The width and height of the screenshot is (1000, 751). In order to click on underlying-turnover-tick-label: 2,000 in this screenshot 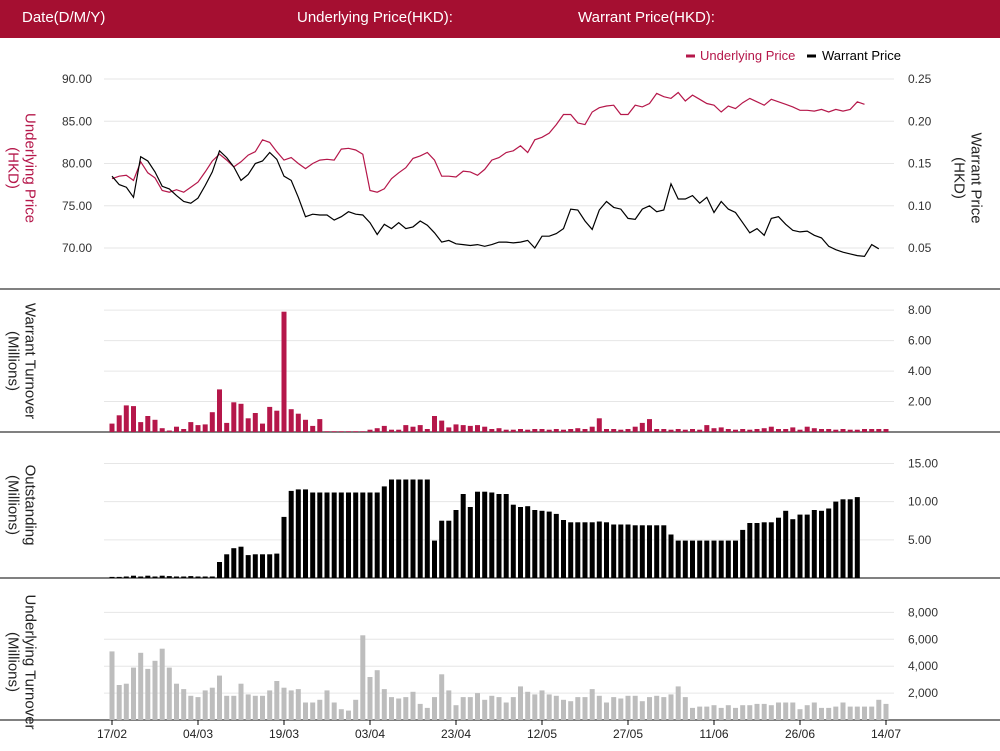, I will do `click(923, 693)`.